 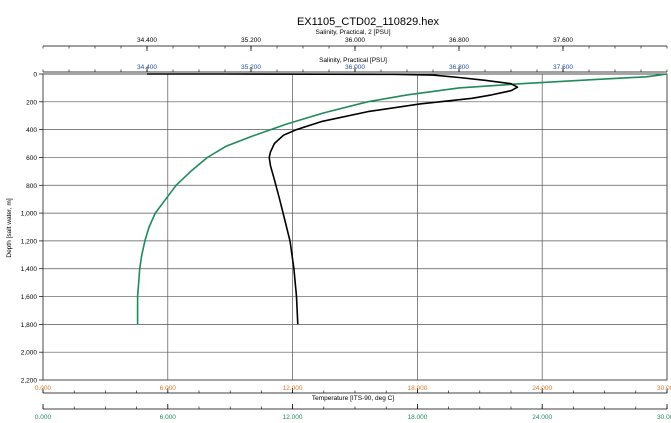 What do you see at coordinates (43, 388) in the screenshot?
I see `tick-label-temperature: 0.000` at bounding box center [43, 388].